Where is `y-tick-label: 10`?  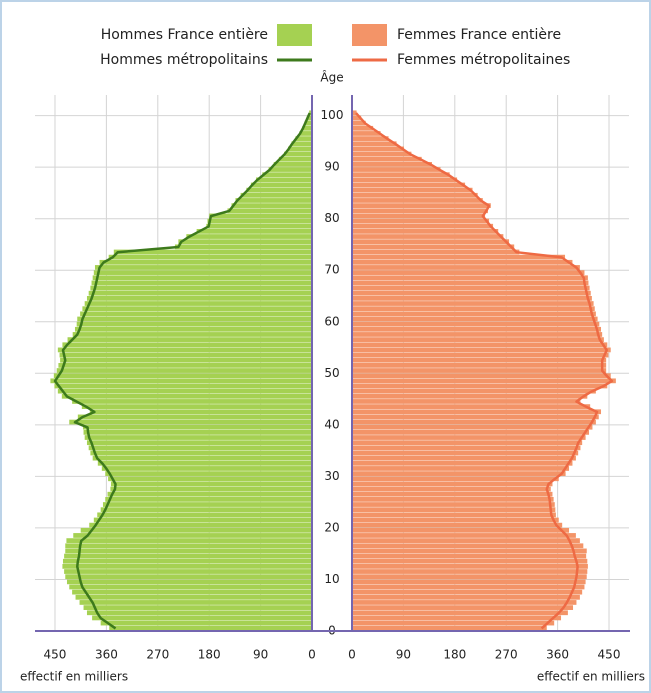
y-tick-label: 10 is located at coordinates (331, 579).